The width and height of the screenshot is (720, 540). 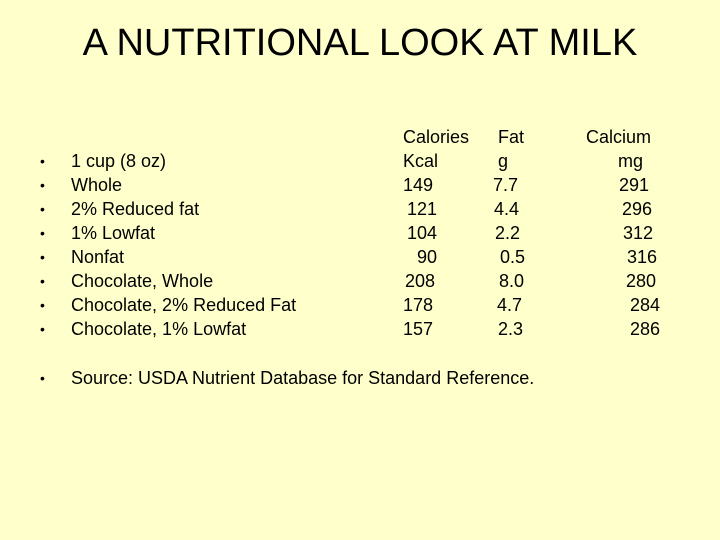 I want to click on calcium-value: 280, so click(x=641, y=281).